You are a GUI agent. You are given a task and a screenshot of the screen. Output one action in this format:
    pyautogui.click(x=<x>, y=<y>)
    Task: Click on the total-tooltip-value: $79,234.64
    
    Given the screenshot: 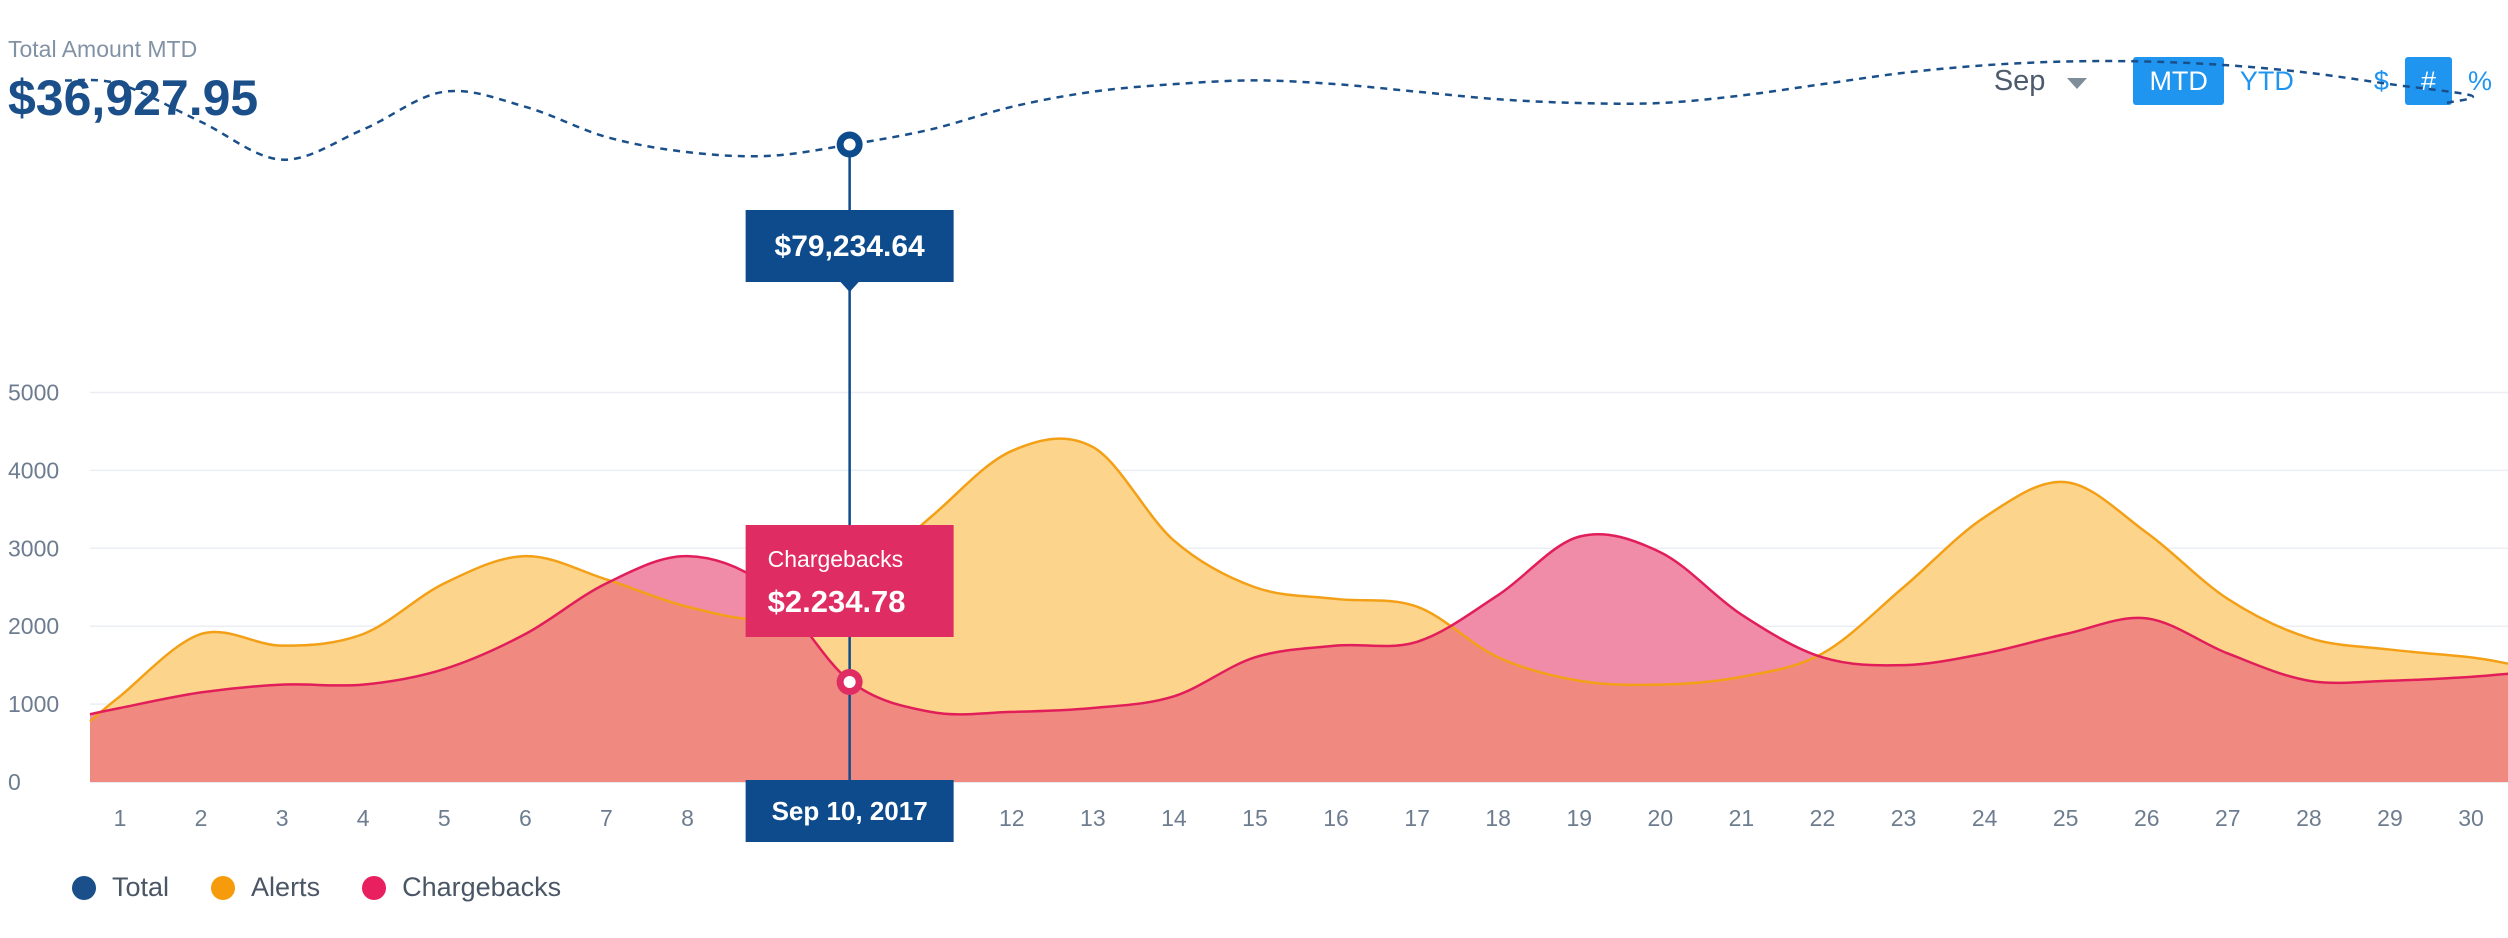 What is the action you would take?
    pyautogui.click(x=850, y=246)
    